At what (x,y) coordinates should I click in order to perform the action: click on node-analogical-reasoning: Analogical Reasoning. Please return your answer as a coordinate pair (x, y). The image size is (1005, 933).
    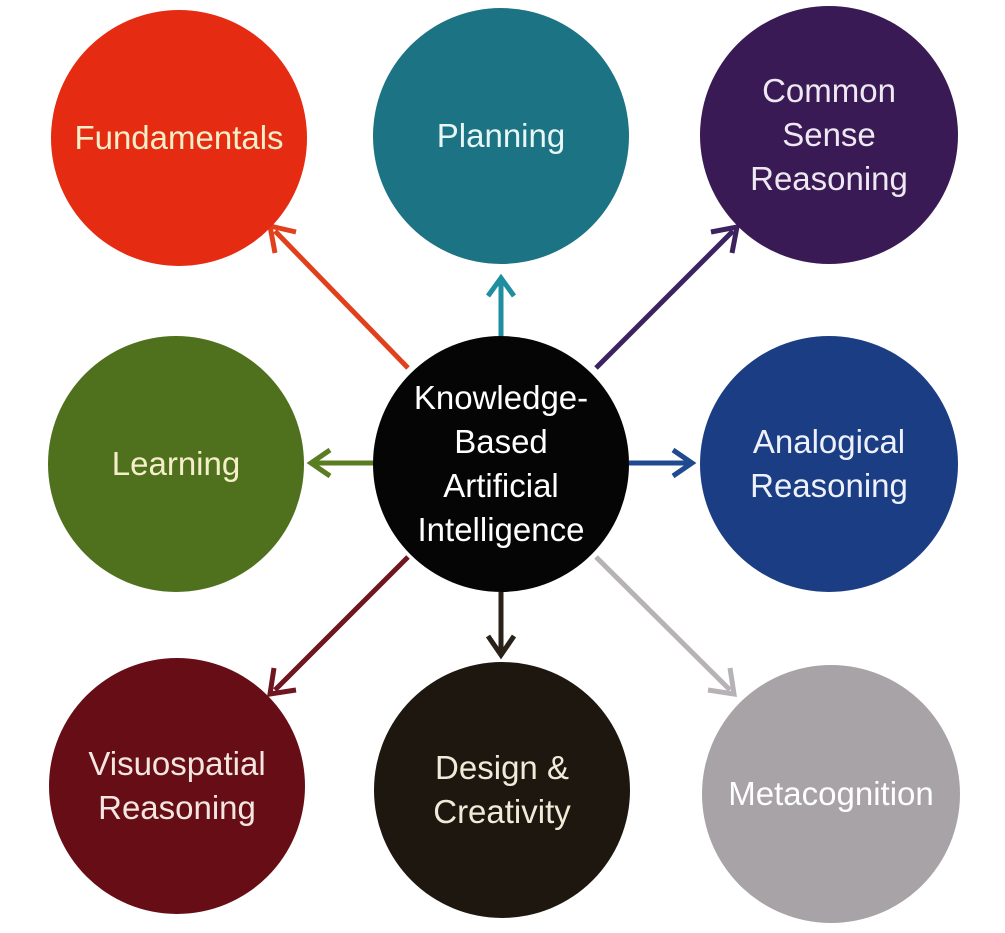
    Looking at the image, I should click on (829, 464).